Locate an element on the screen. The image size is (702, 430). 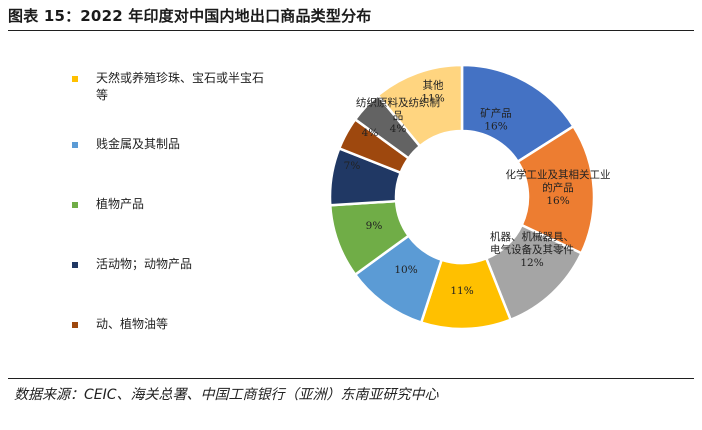
slice-label: 12% is located at coordinates (531, 263).